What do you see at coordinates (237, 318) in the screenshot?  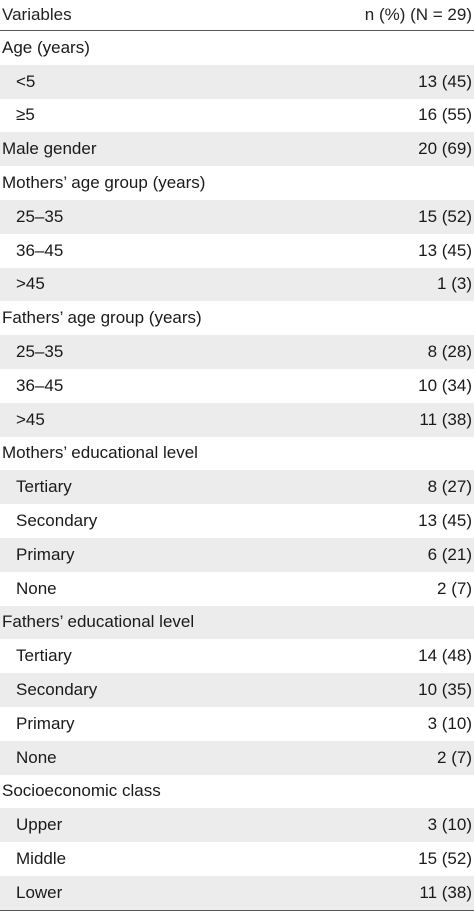 I see `table-category-row: Fathers’ age group (years)` at bounding box center [237, 318].